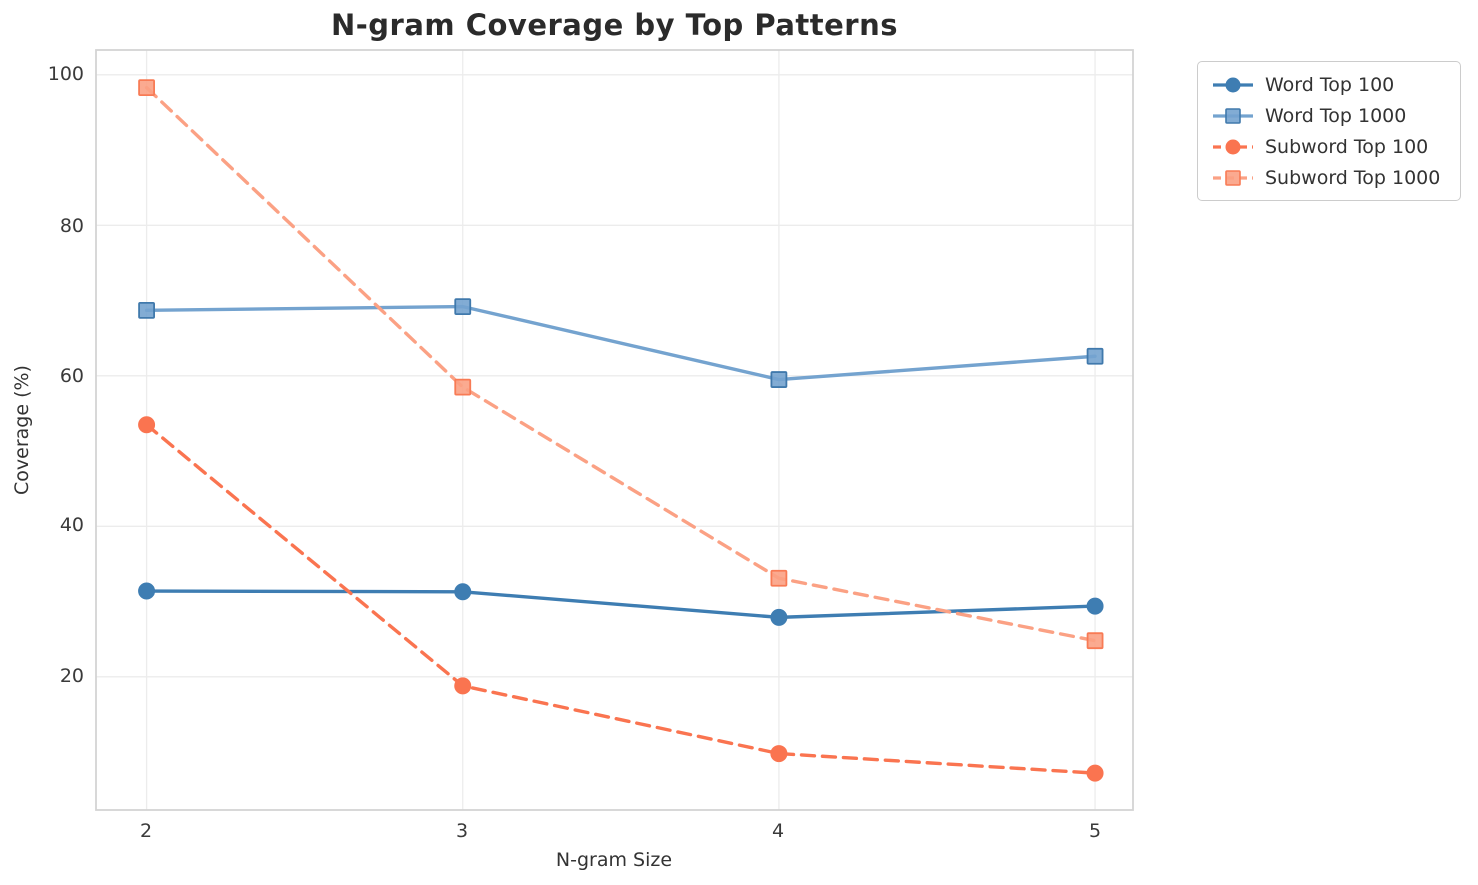  I want to click on x-axis-label: N-gram Size, so click(614, 860).